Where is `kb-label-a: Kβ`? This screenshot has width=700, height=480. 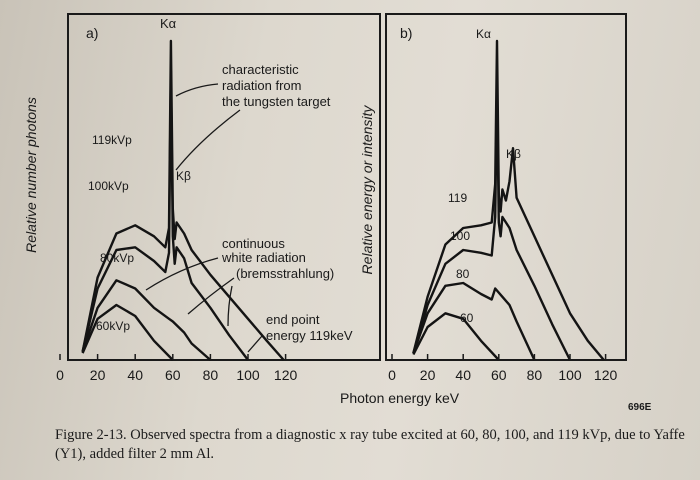 kb-label-a: Kβ is located at coordinates (183, 176).